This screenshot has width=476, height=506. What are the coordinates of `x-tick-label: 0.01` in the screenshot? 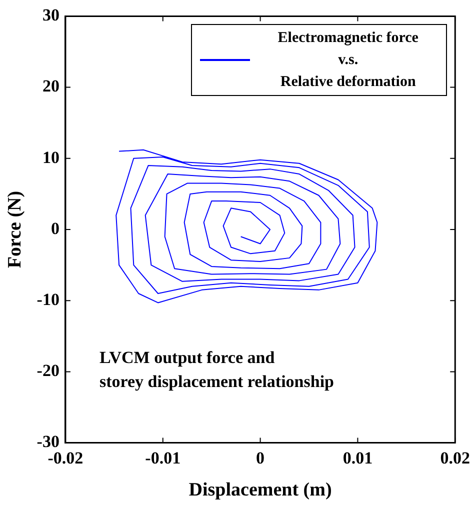 It's located at (357, 458).